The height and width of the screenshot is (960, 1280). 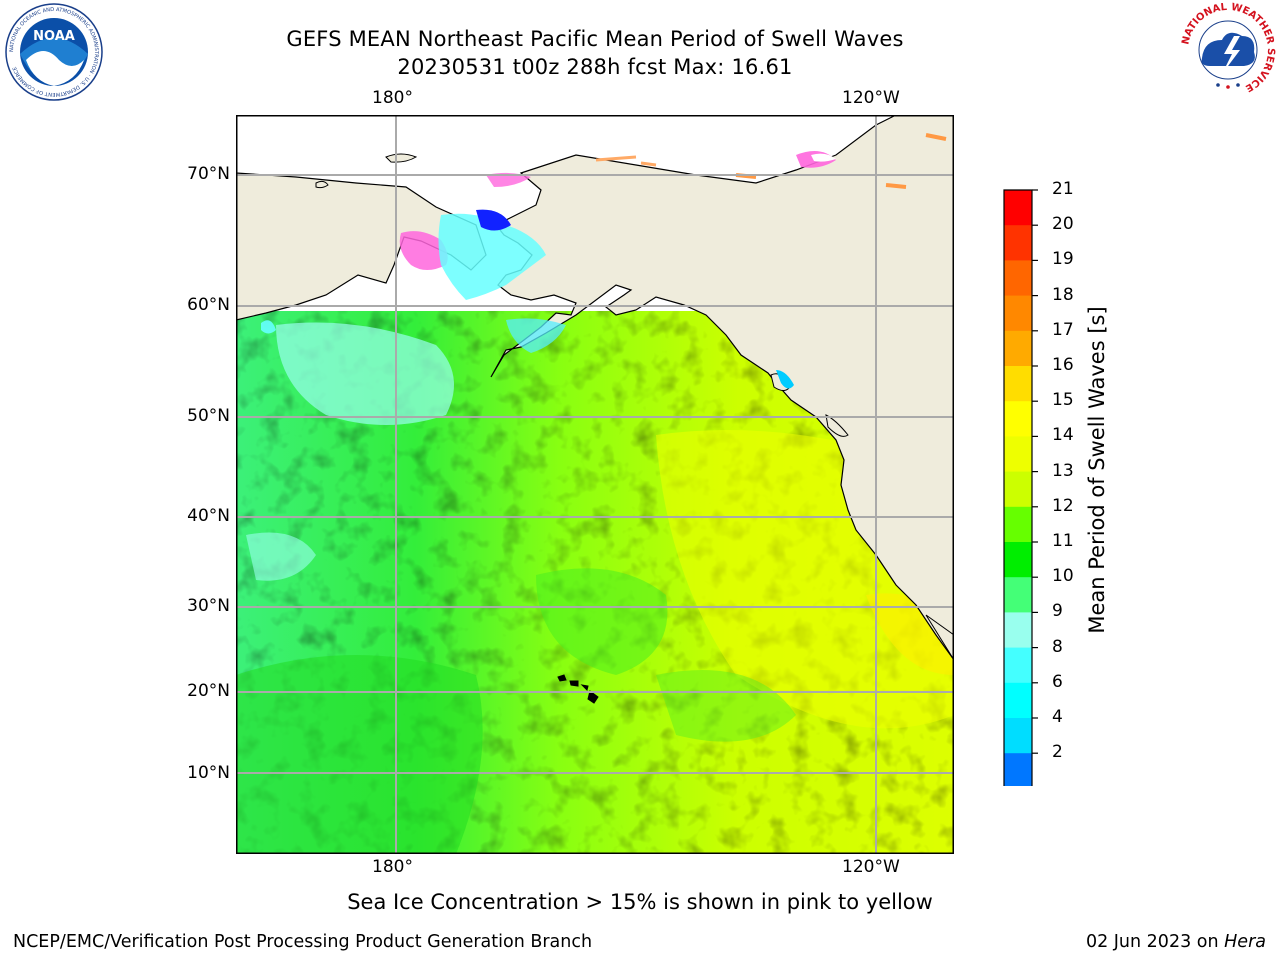 What do you see at coordinates (208, 416) in the screenshot?
I see `lat-label-50n: 50°N` at bounding box center [208, 416].